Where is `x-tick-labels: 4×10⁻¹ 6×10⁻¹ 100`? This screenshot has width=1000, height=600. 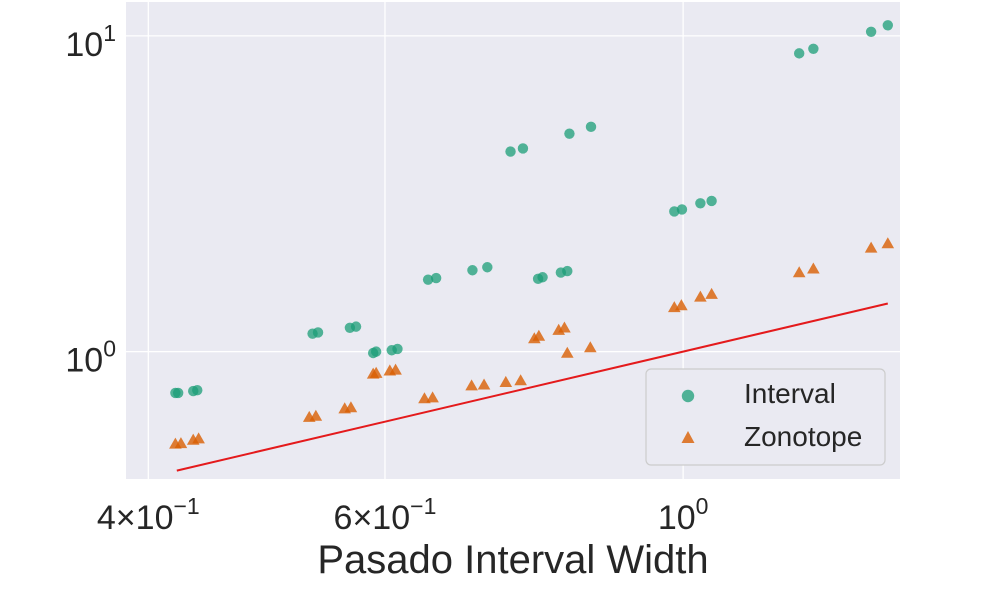
x-tick-labels: 4×10⁻¹ 6×10⁻¹ 100 is located at coordinates (403, 515).